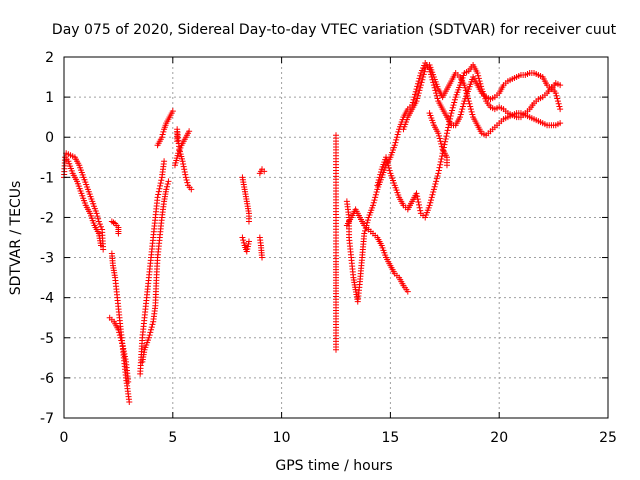  What do you see at coordinates (119, 349) in the screenshot?
I see `series-arc5` at bounding box center [119, 349].